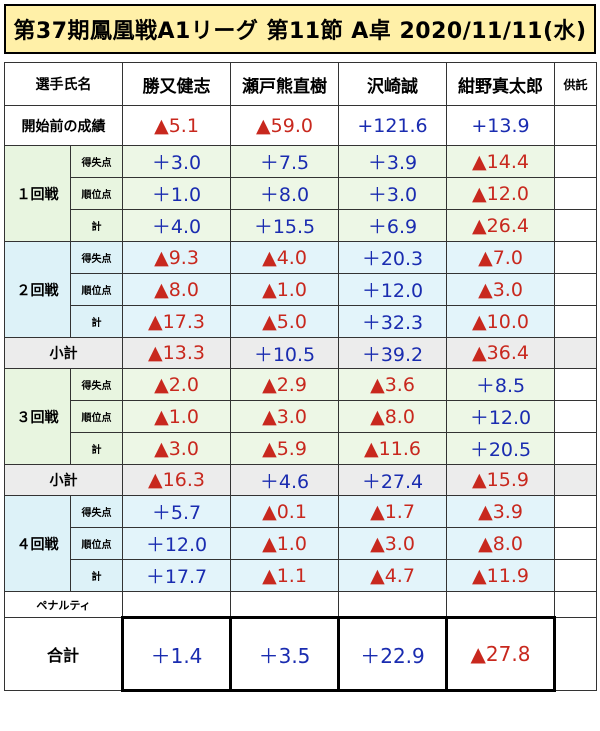 This screenshot has width=600, height=731. Describe the element at coordinates (500, 125) in the screenshot. I see `score-cell: +13.9` at that location.